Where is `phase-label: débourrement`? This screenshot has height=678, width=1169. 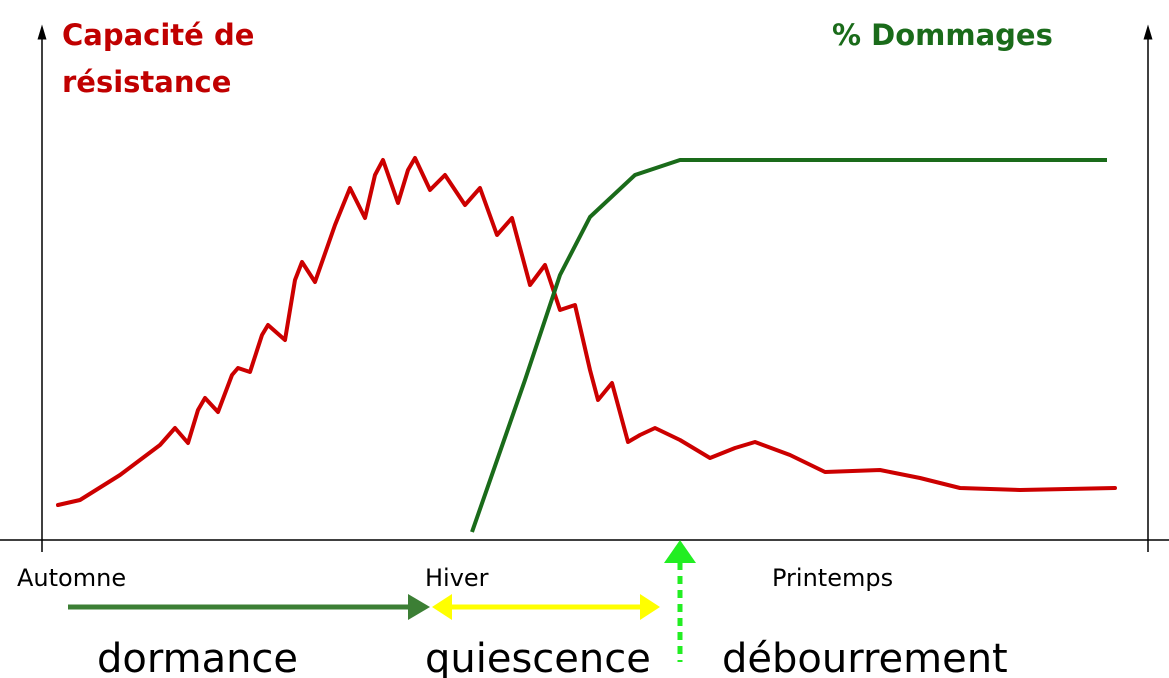 phase-label: débourrement is located at coordinates (865, 657).